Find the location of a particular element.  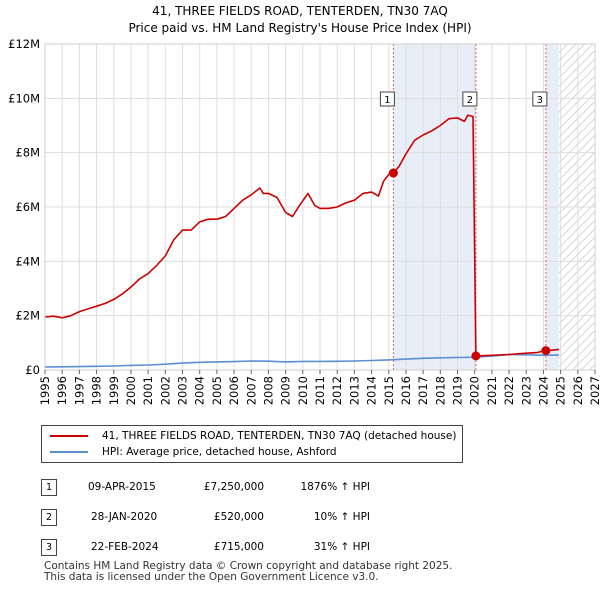

y-tick-label: £4M is located at coordinates (27, 261).